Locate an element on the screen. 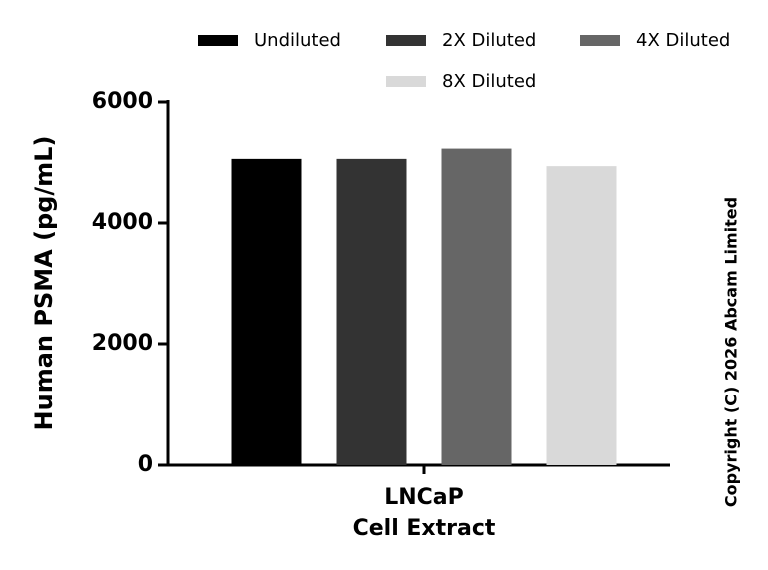  legend-label: 8X Diluted is located at coordinates (489, 81).